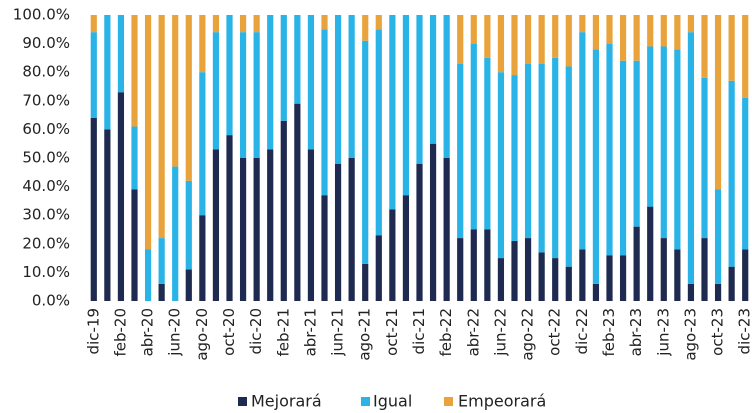 This screenshot has height=413, width=752. I want to click on x-tick-label: ago-20, so click(202, 334).